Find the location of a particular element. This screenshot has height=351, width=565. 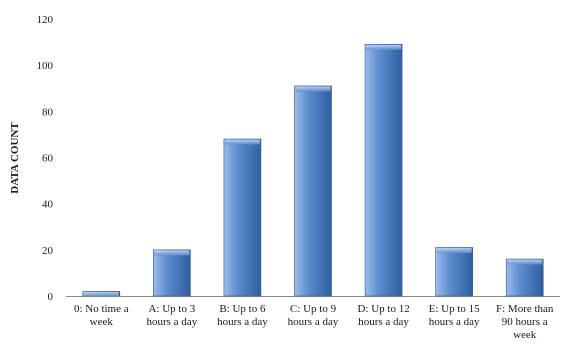

y-axis-title: DATA COUNT is located at coordinates (15, 158).